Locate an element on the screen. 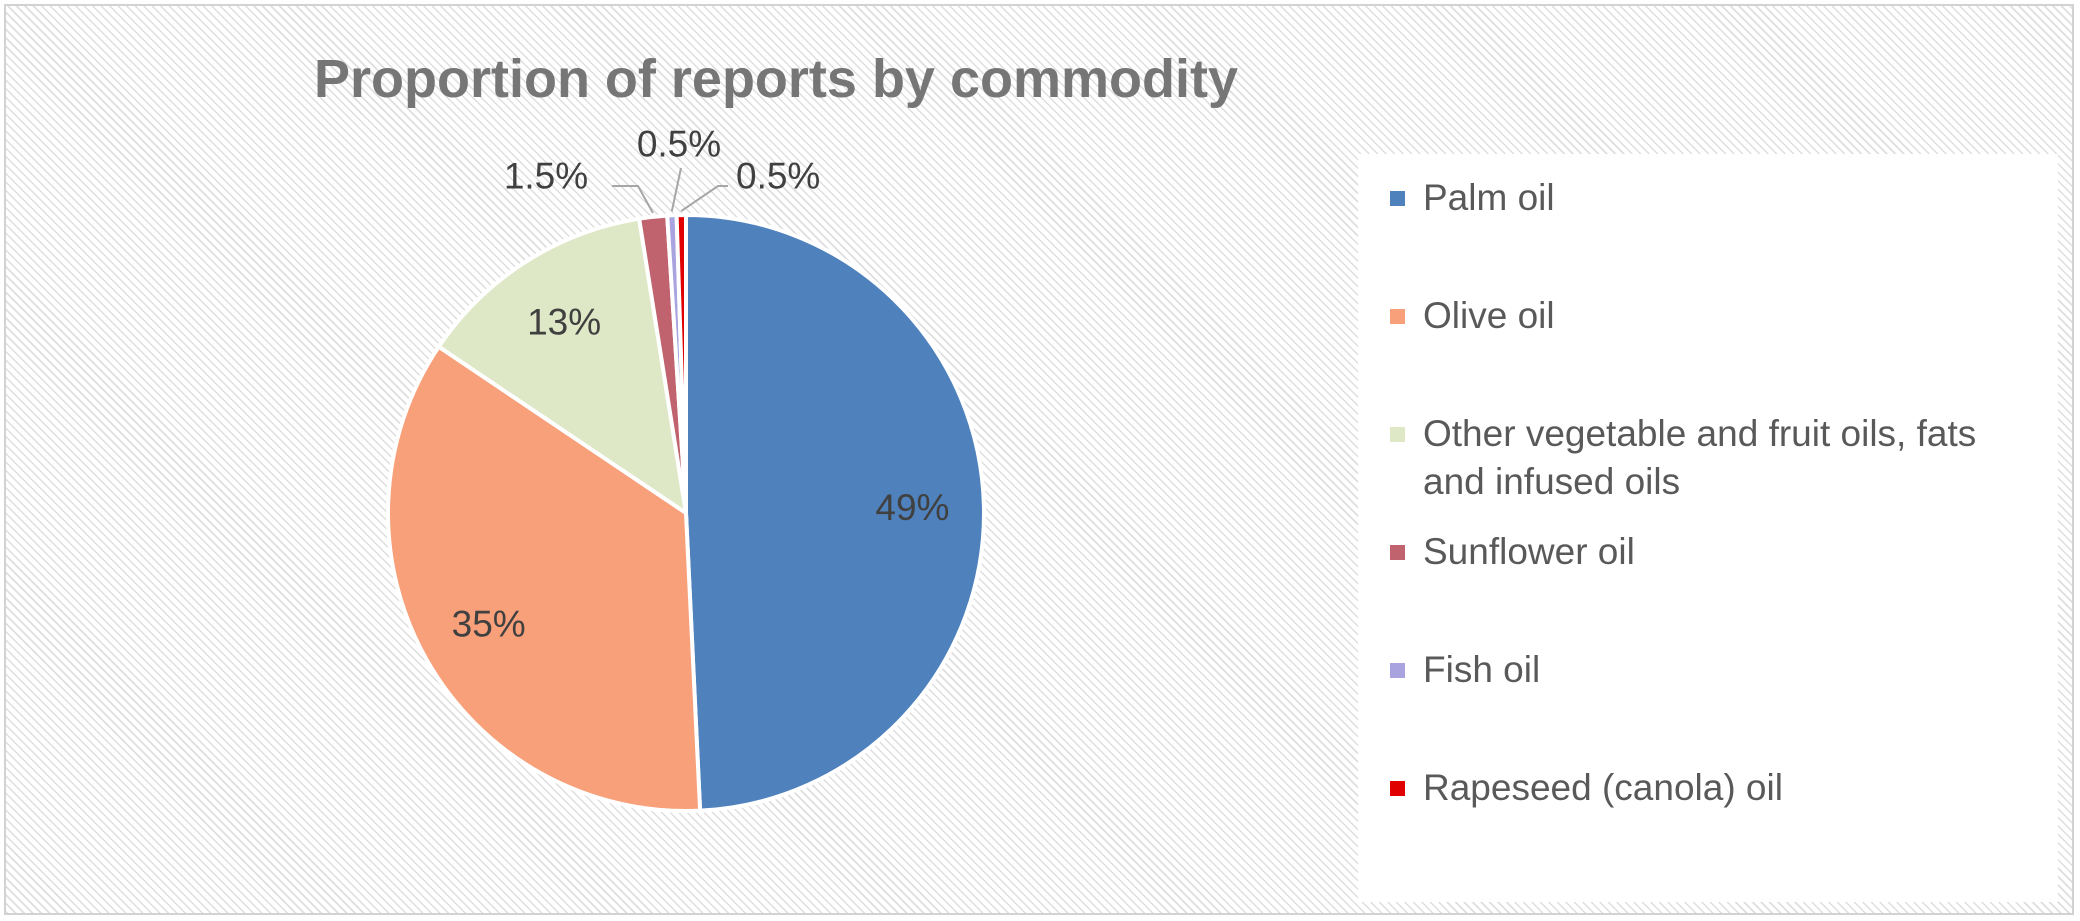 The width and height of the screenshot is (2080, 921). legend-label: Olive oil is located at coordinates (1489, 315).